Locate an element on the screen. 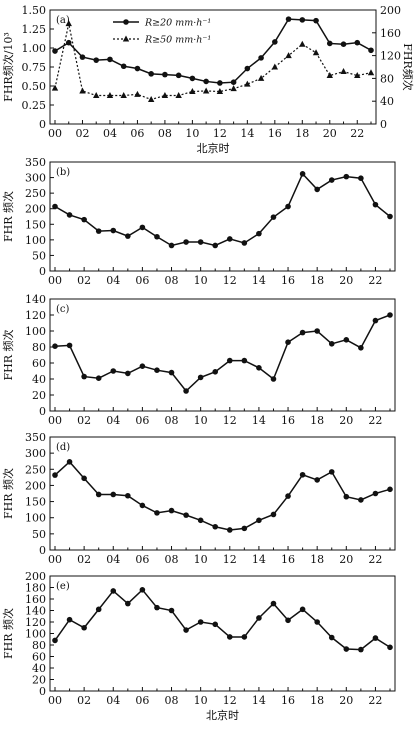 This screenshot has width=416, height=729. y-tick-label: 300 is located at coordinates (35, 453).